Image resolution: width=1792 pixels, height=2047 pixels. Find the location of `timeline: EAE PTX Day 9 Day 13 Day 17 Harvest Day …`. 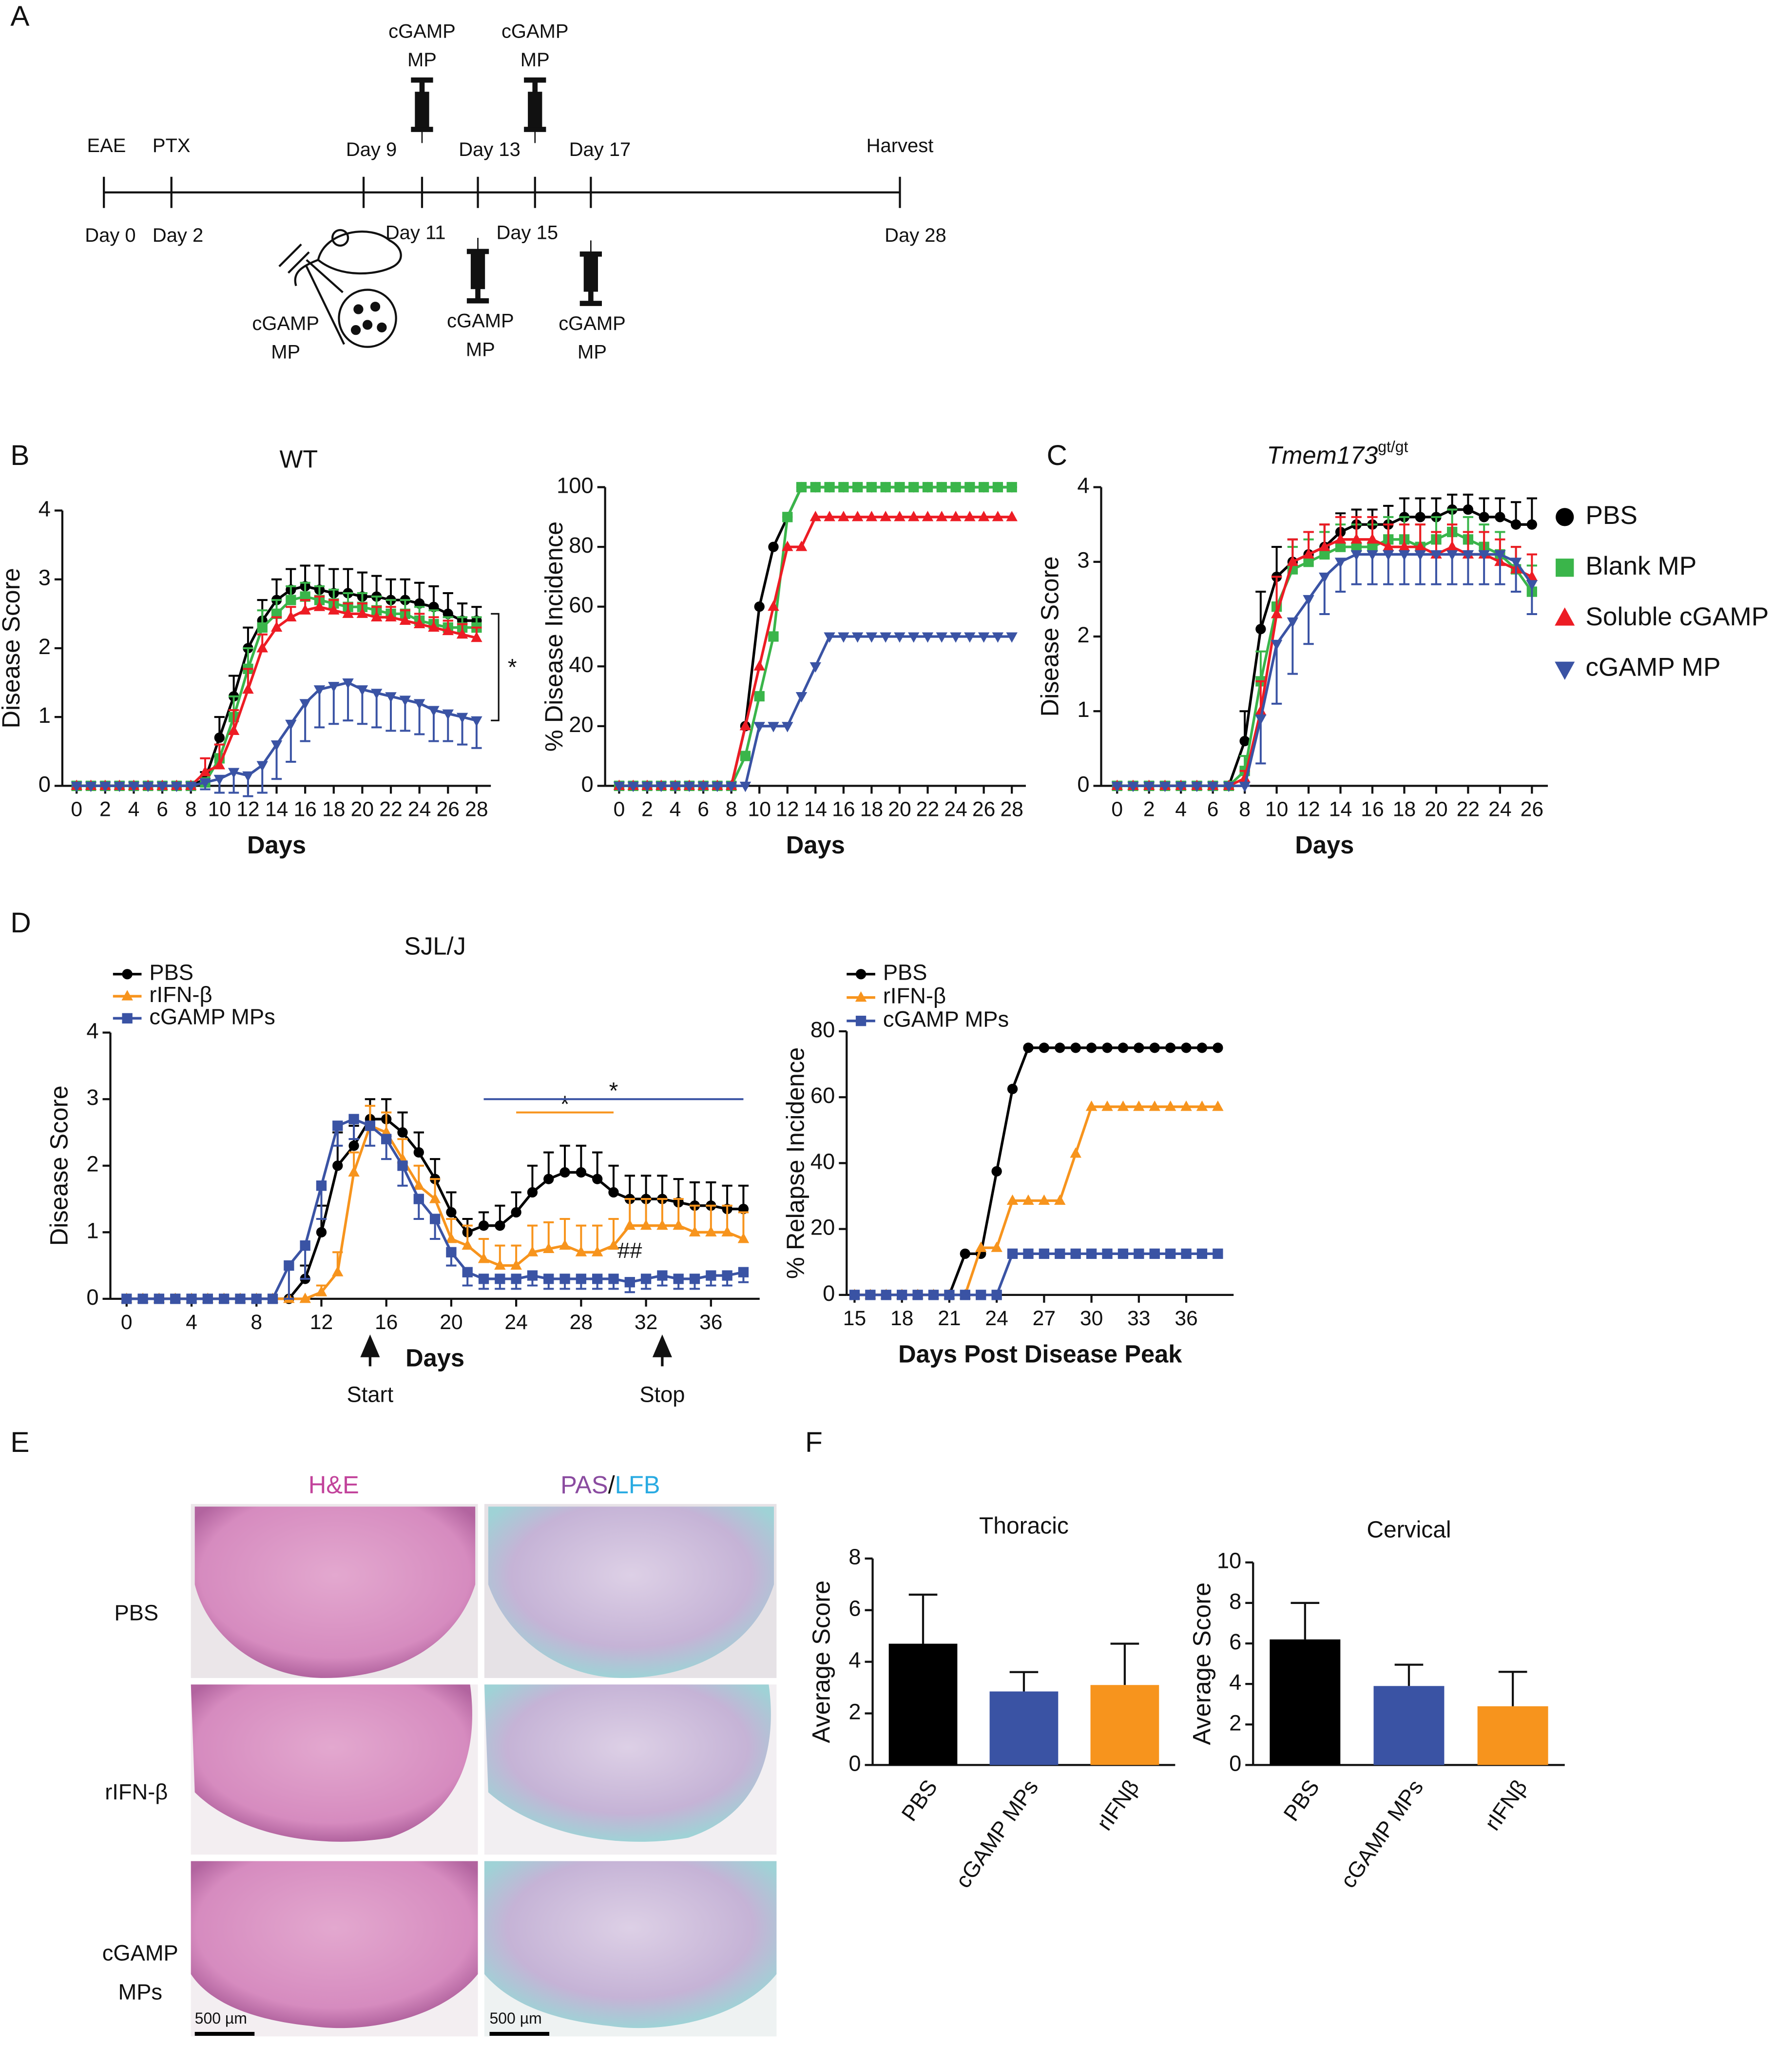

timeline: EAE PTX Day 9 Day 13 Day 17 Harvest Day … is located at coordinates (515, 192).